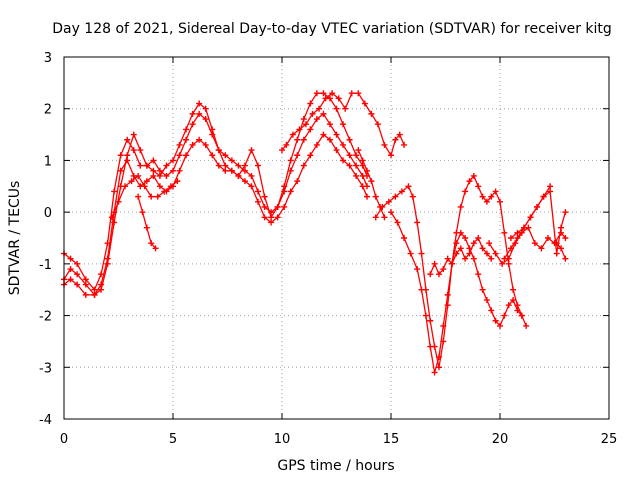  Describe the element at coordinates (335, 466) in the screenshot. I see `x-axis-label: GPS time / hours` at that location.